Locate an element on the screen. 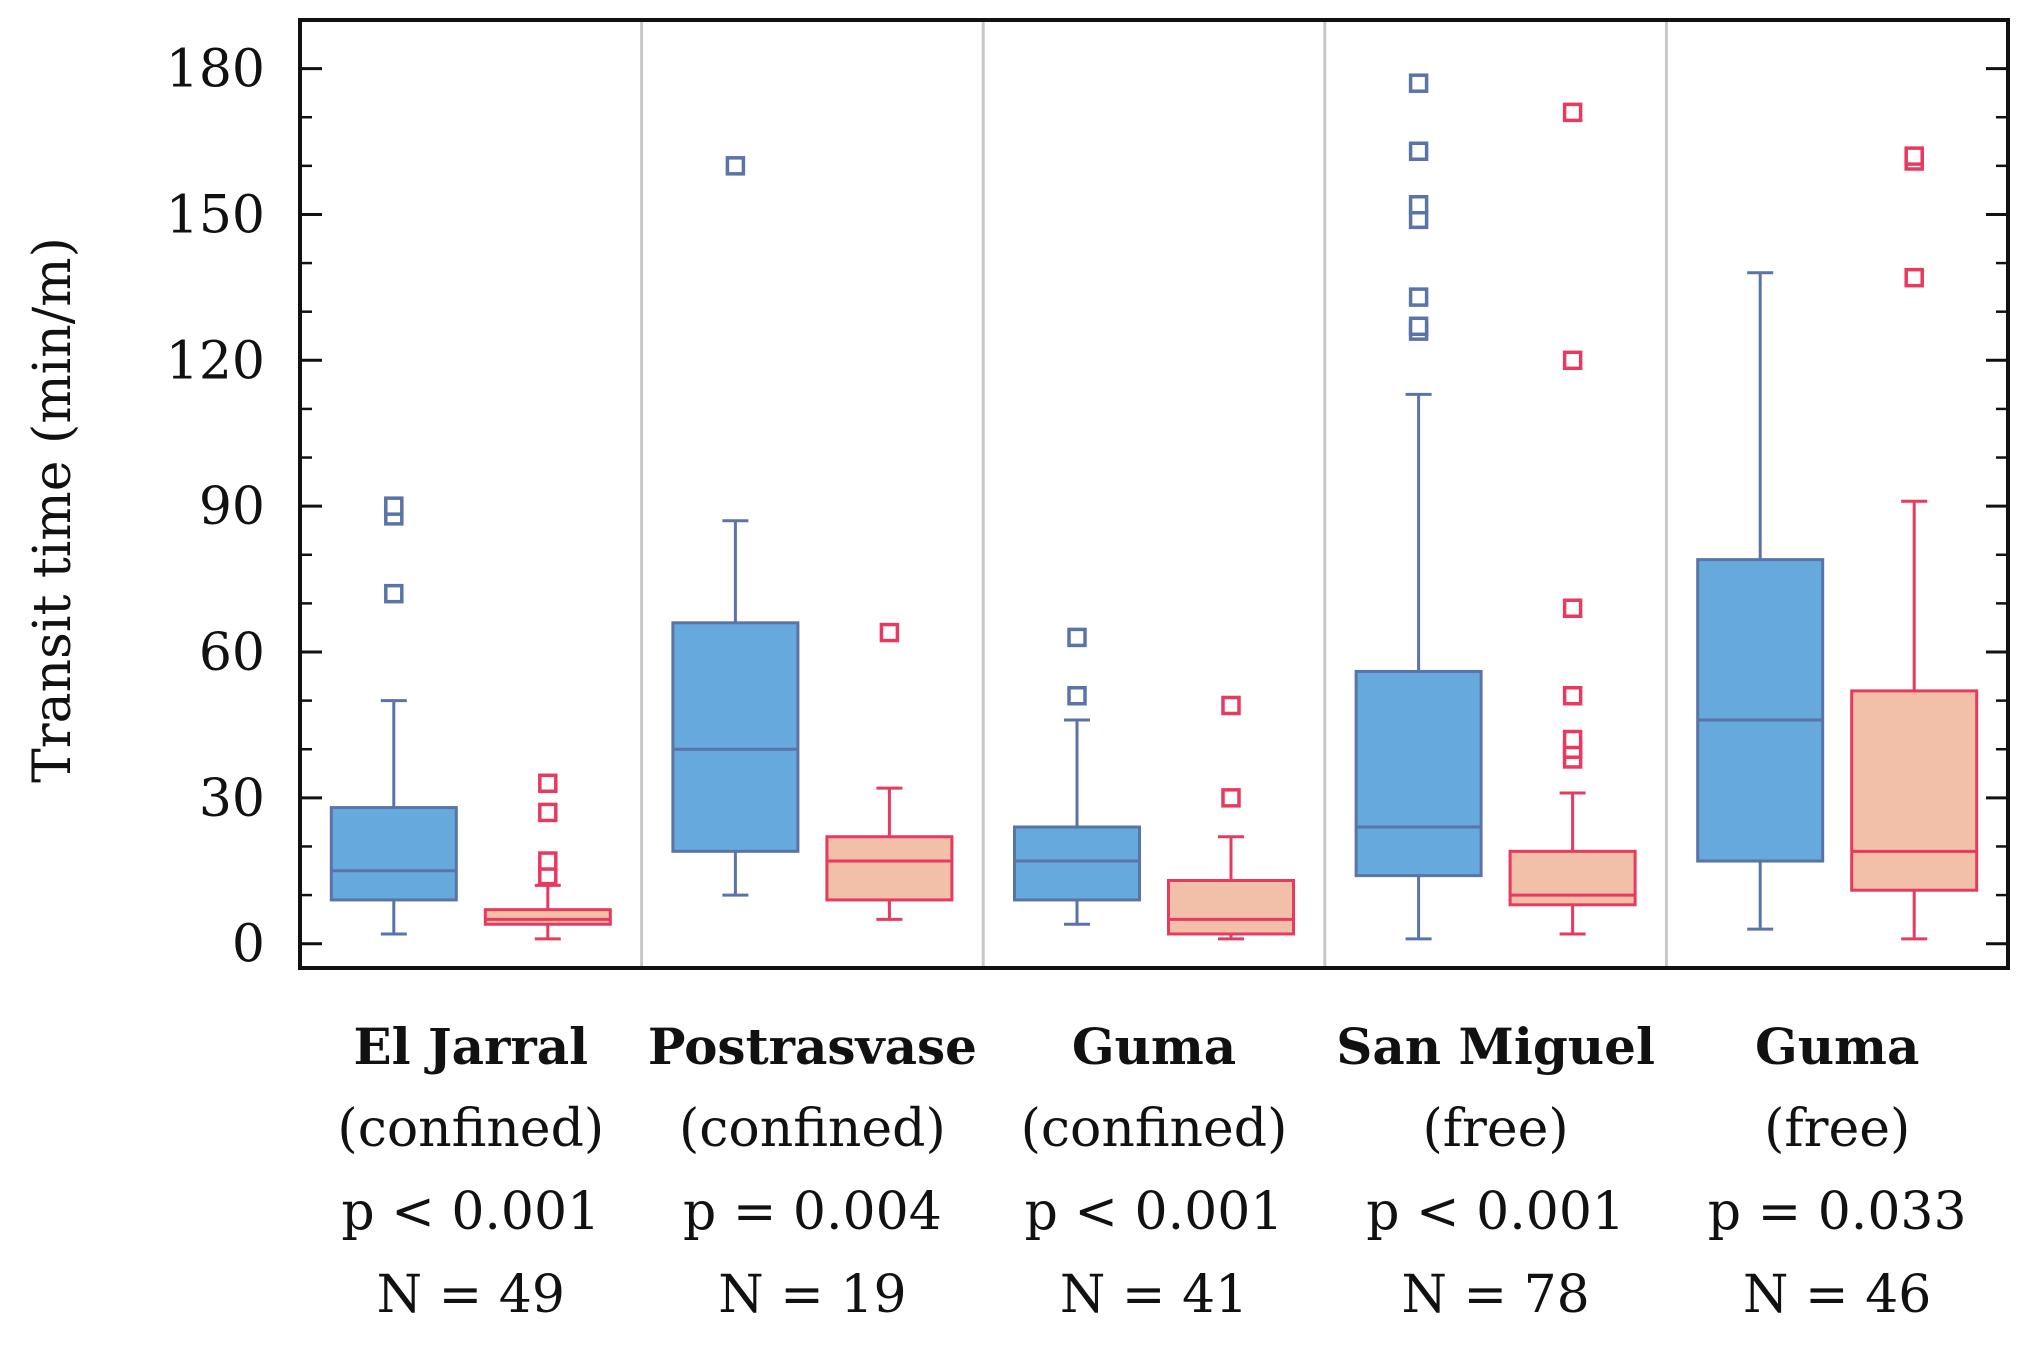 The width and height of the screenshot is (2038, 1367). group-label-n: N = 46 is located at coordinates (1837, 1295).